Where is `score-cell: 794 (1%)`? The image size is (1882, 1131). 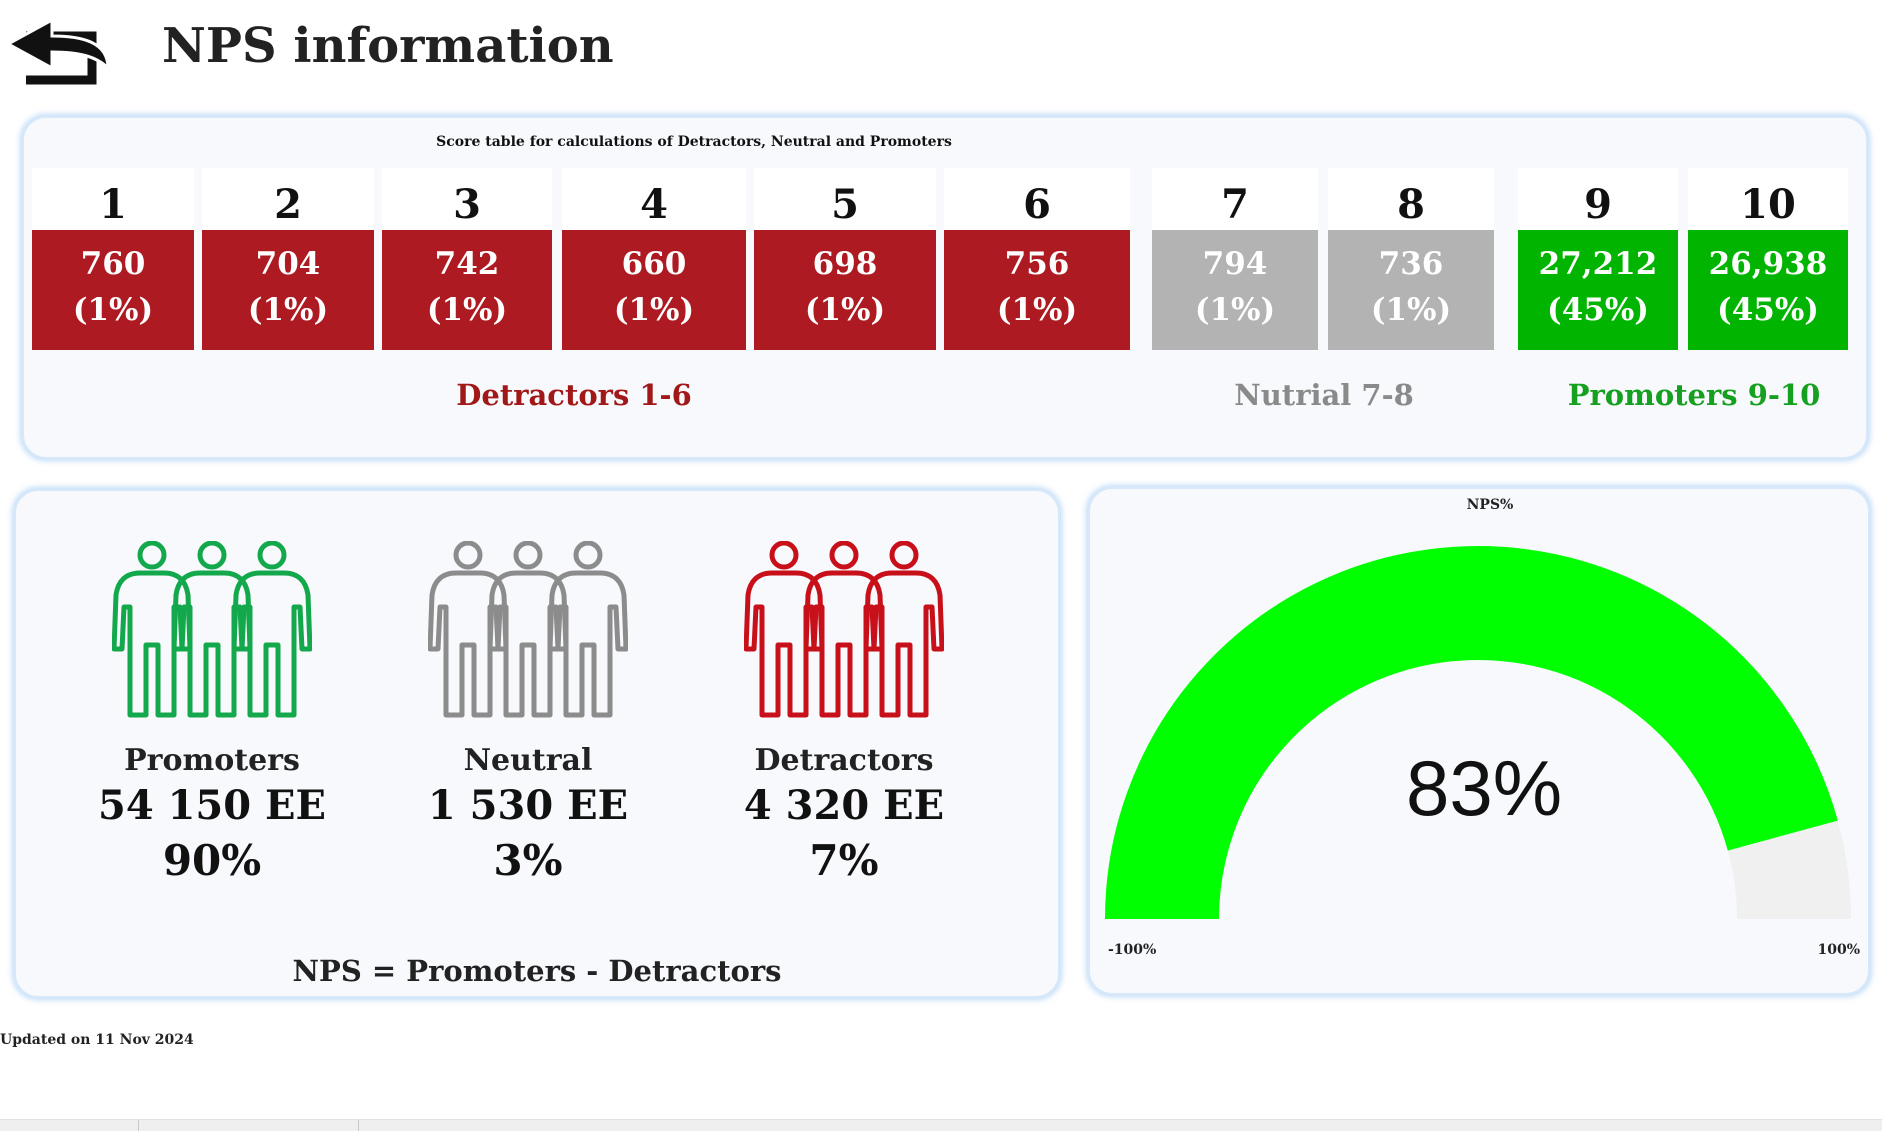
score-cell: 794 (1%) is located at coordinates (1235, 290).